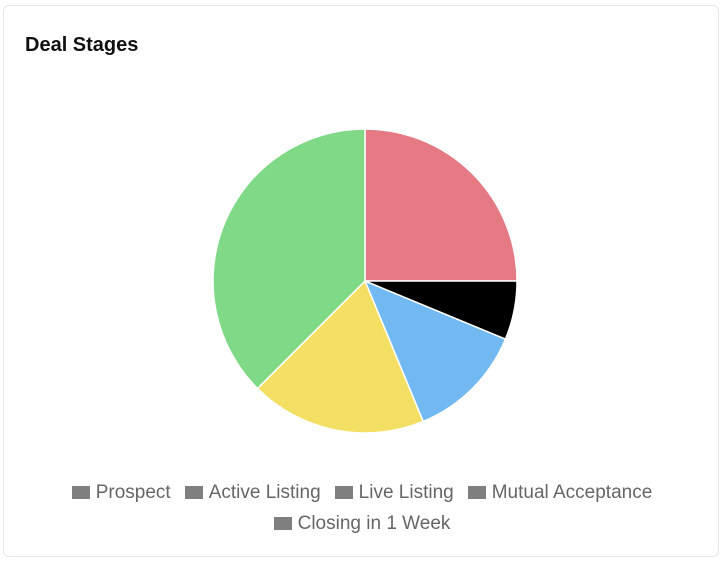 The width and height of the screenshot is (724, 571). Describe the element at coordinates (289, 259) in the screenshot. I see `pie-slice-closing-in-1-week` at that location.